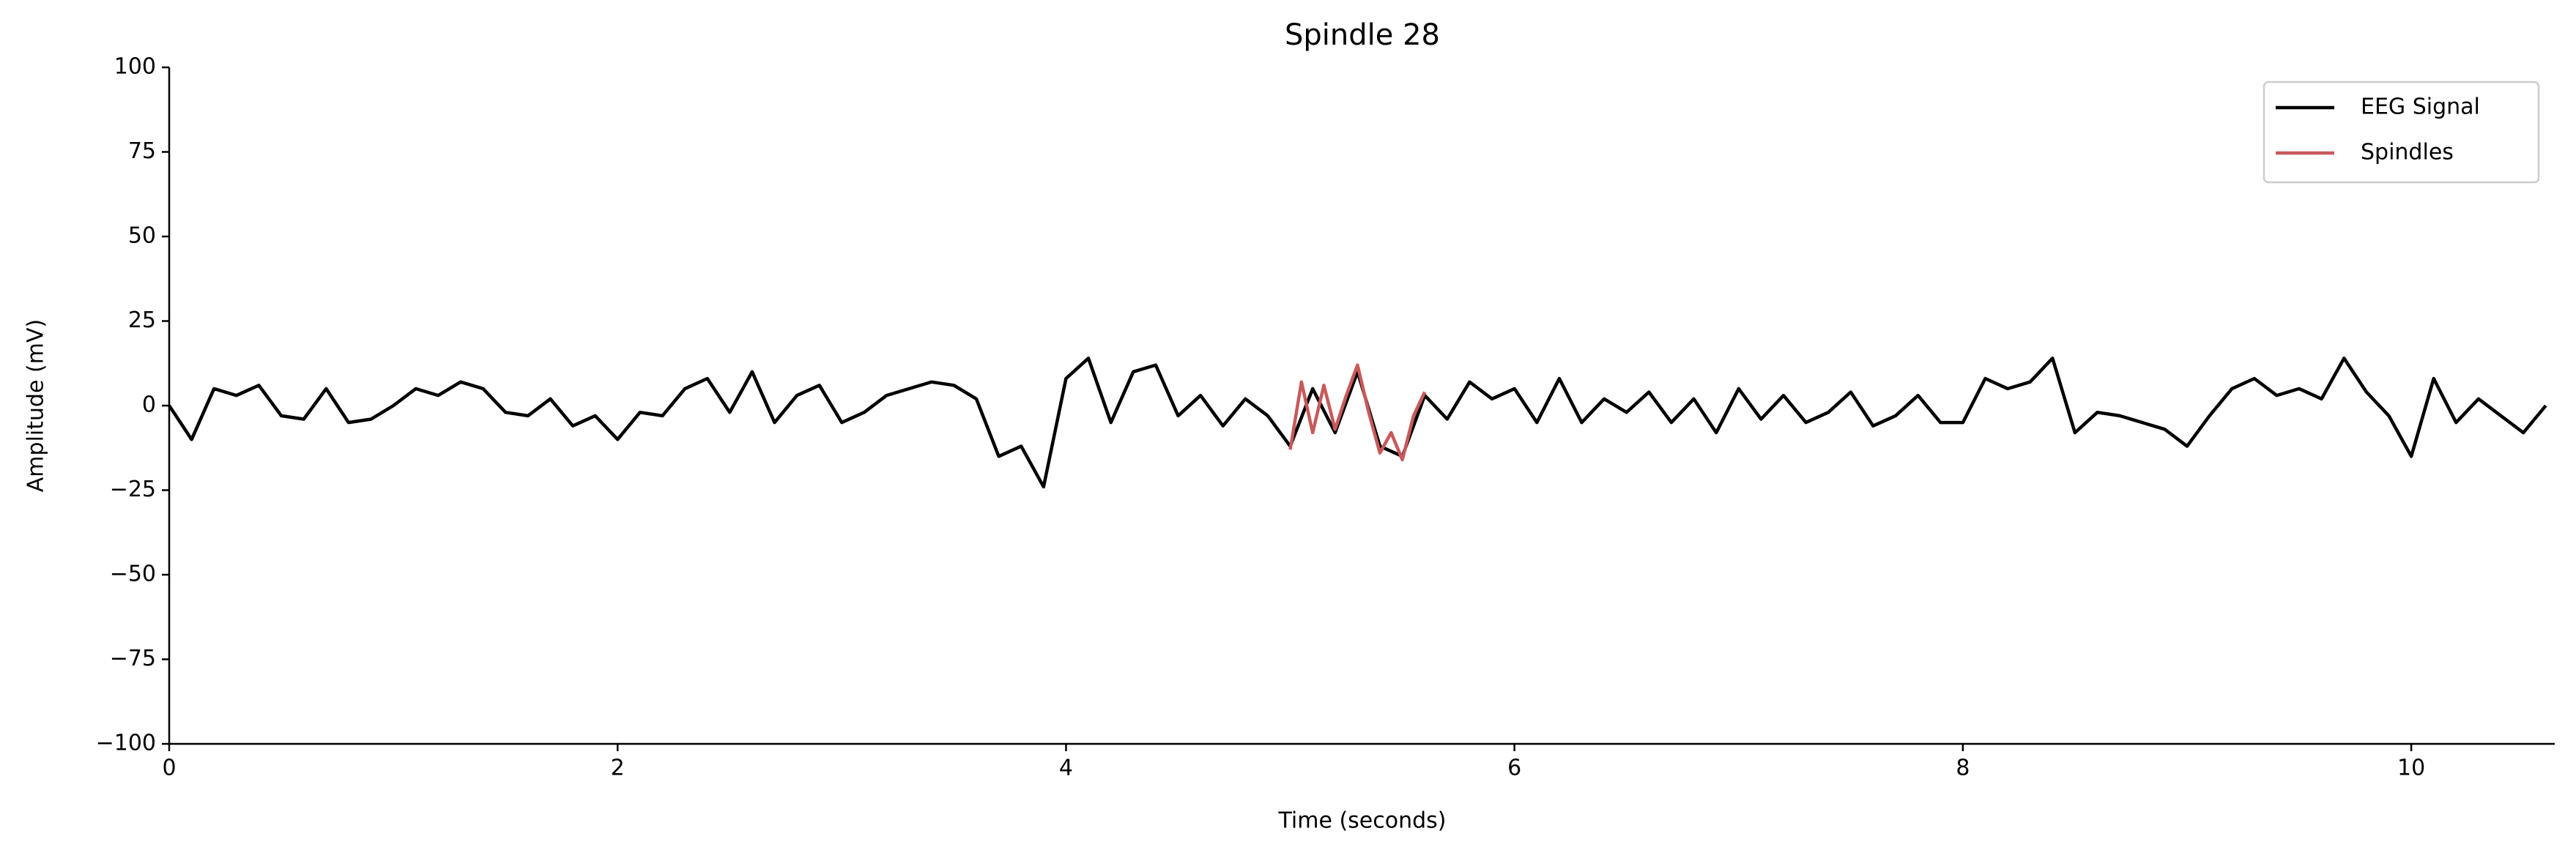 This screenshot has width=2576, height=861. I want to click on y-tick-label: −100, so click(126, 743).